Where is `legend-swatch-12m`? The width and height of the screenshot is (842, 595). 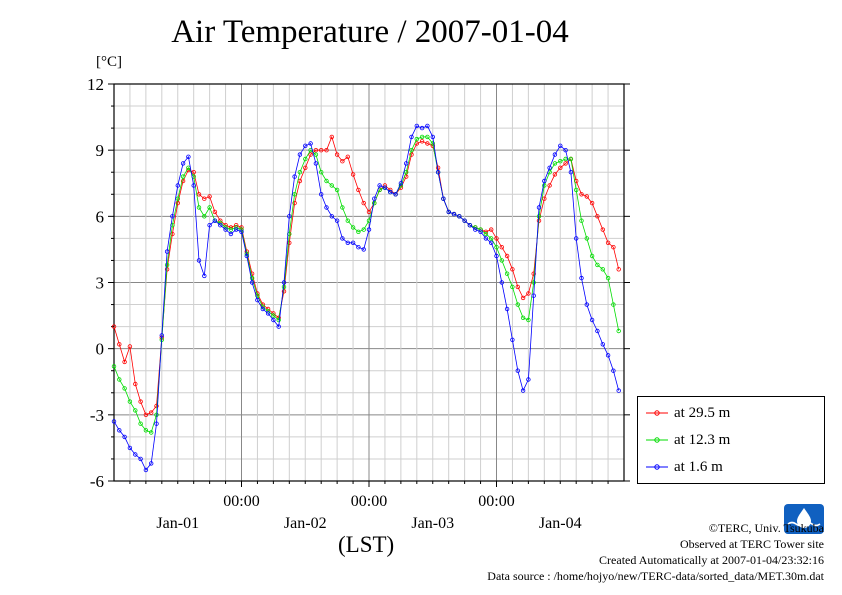 legend-swatch-12m is located at coordinates (657, 440).